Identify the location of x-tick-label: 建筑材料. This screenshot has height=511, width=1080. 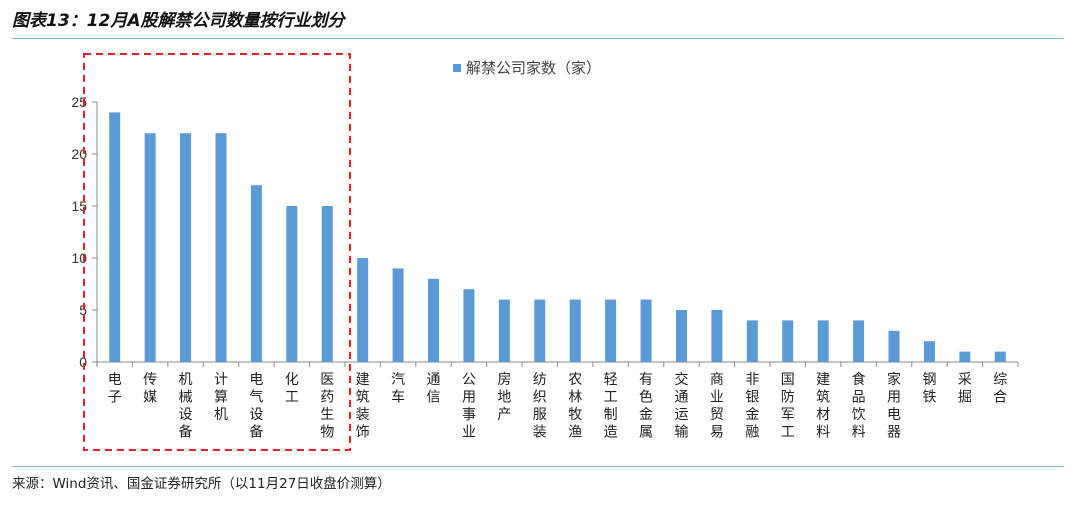
(823, 406).